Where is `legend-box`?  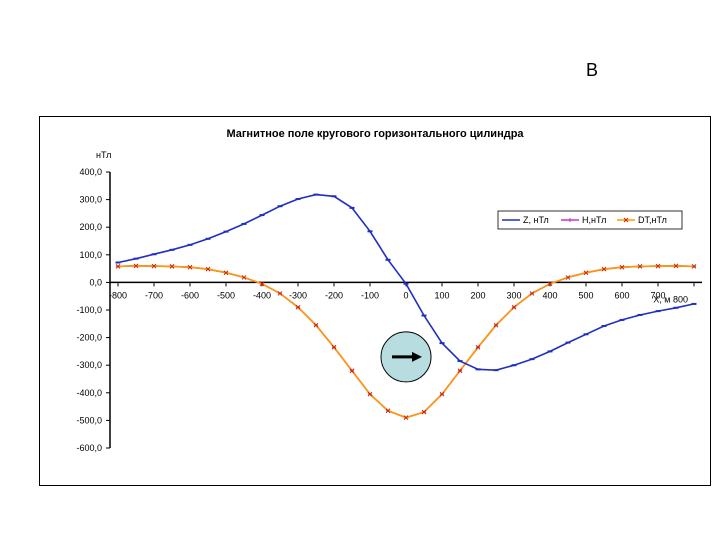
legend-box is located at coordinates (590, 220).